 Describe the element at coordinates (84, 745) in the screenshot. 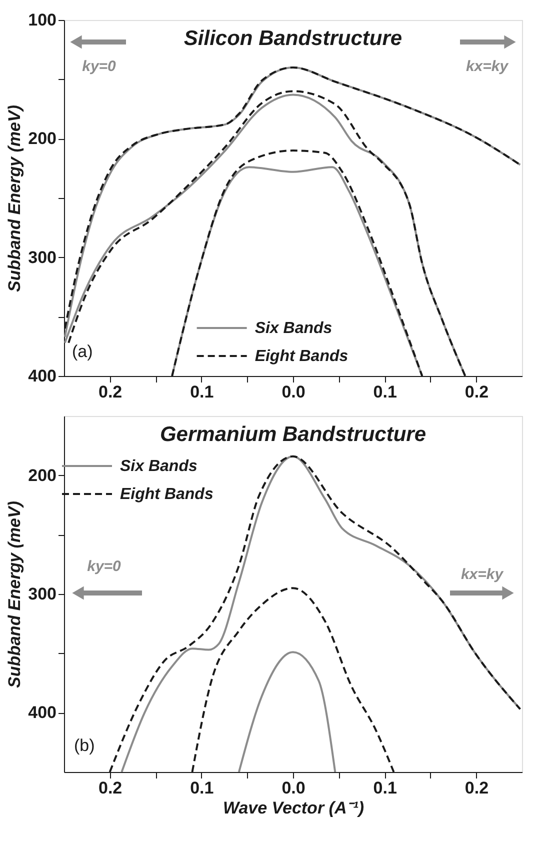

I see `annotation: (b)` at that location.